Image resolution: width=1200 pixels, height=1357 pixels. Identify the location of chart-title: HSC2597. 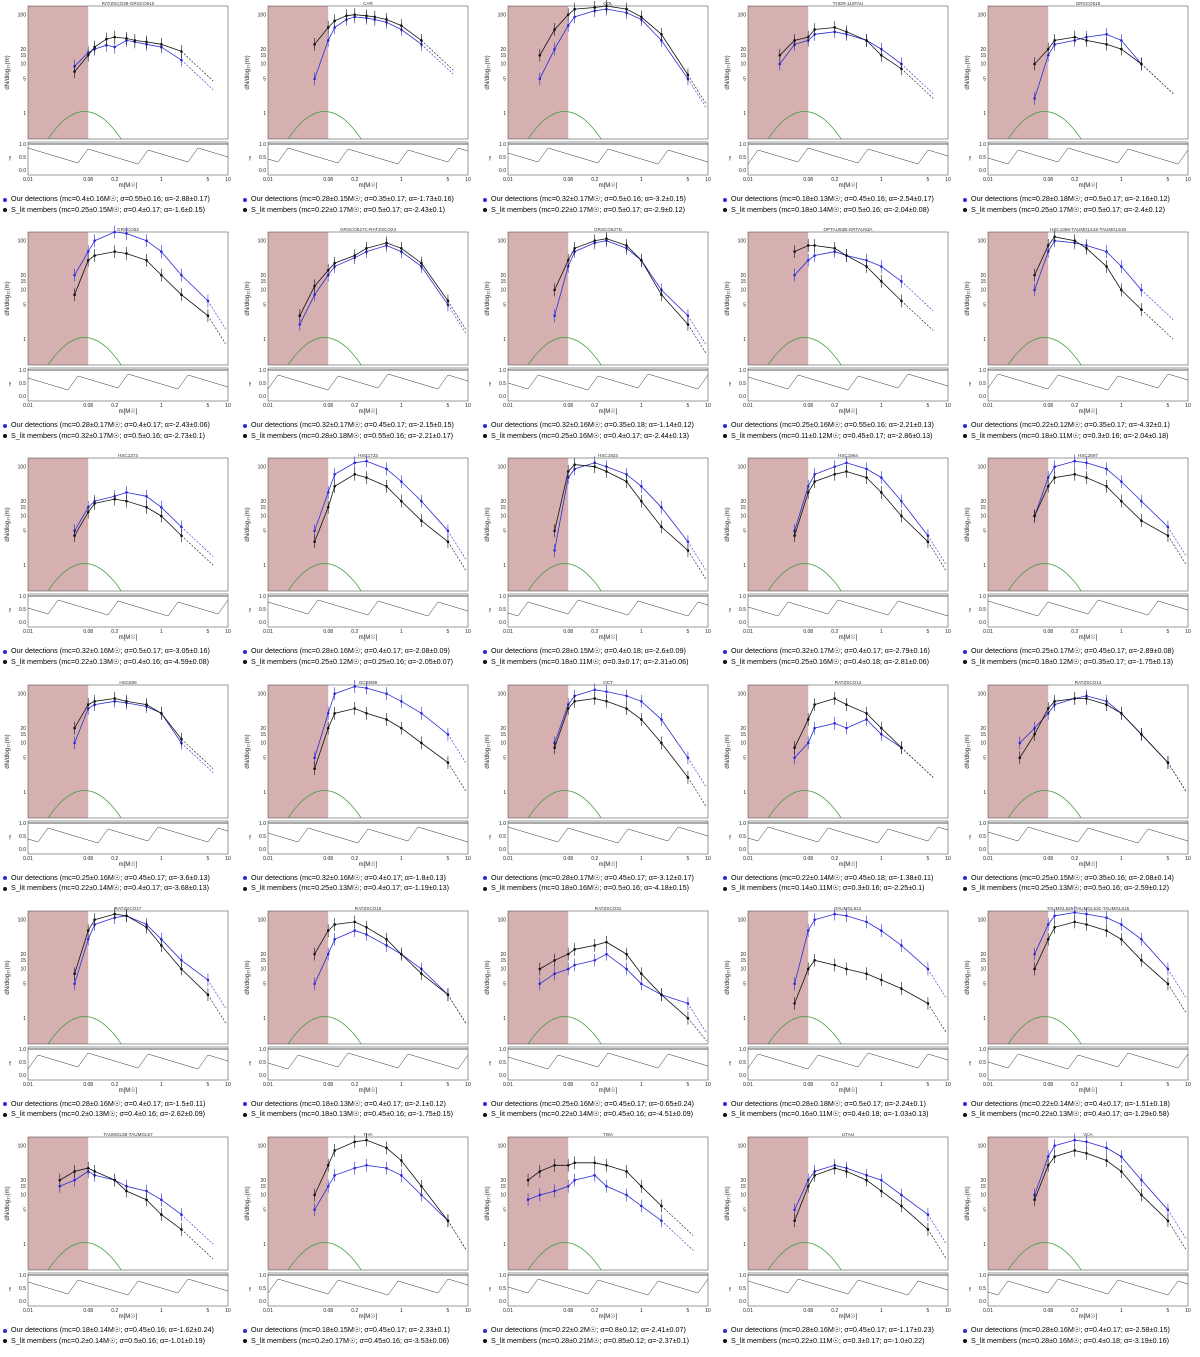
(1088, 455).